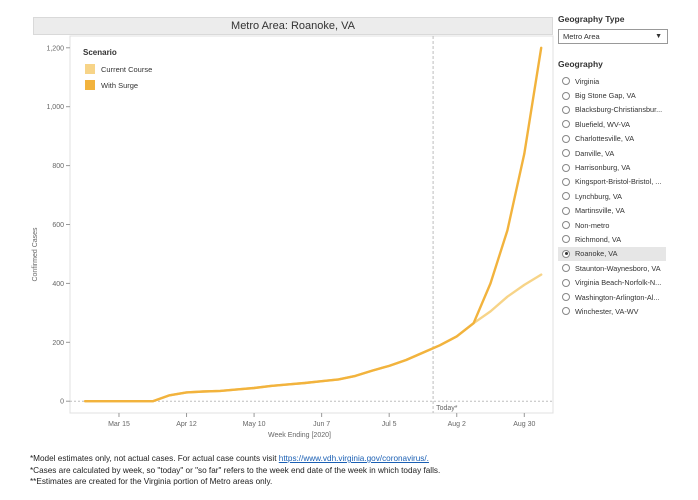 Image resolution: width=698 pixels, height=500 pixels. Describe the element at coordinates (595, 153) in the screenshot. I see `geography-option-label: Danville, VA` at that location.